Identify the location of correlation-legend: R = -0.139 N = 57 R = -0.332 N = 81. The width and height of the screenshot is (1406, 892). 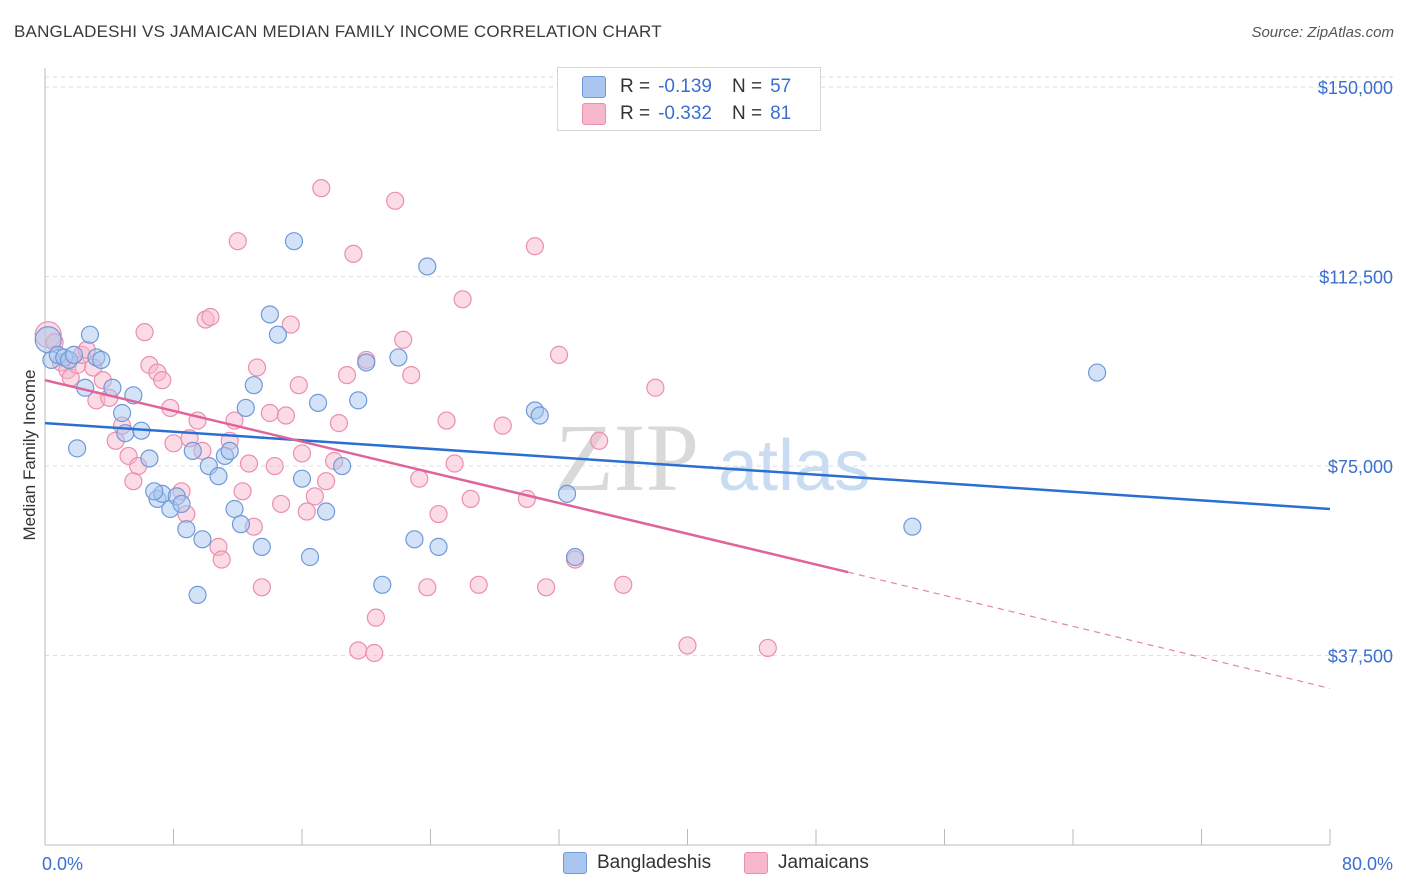
(689, 99).